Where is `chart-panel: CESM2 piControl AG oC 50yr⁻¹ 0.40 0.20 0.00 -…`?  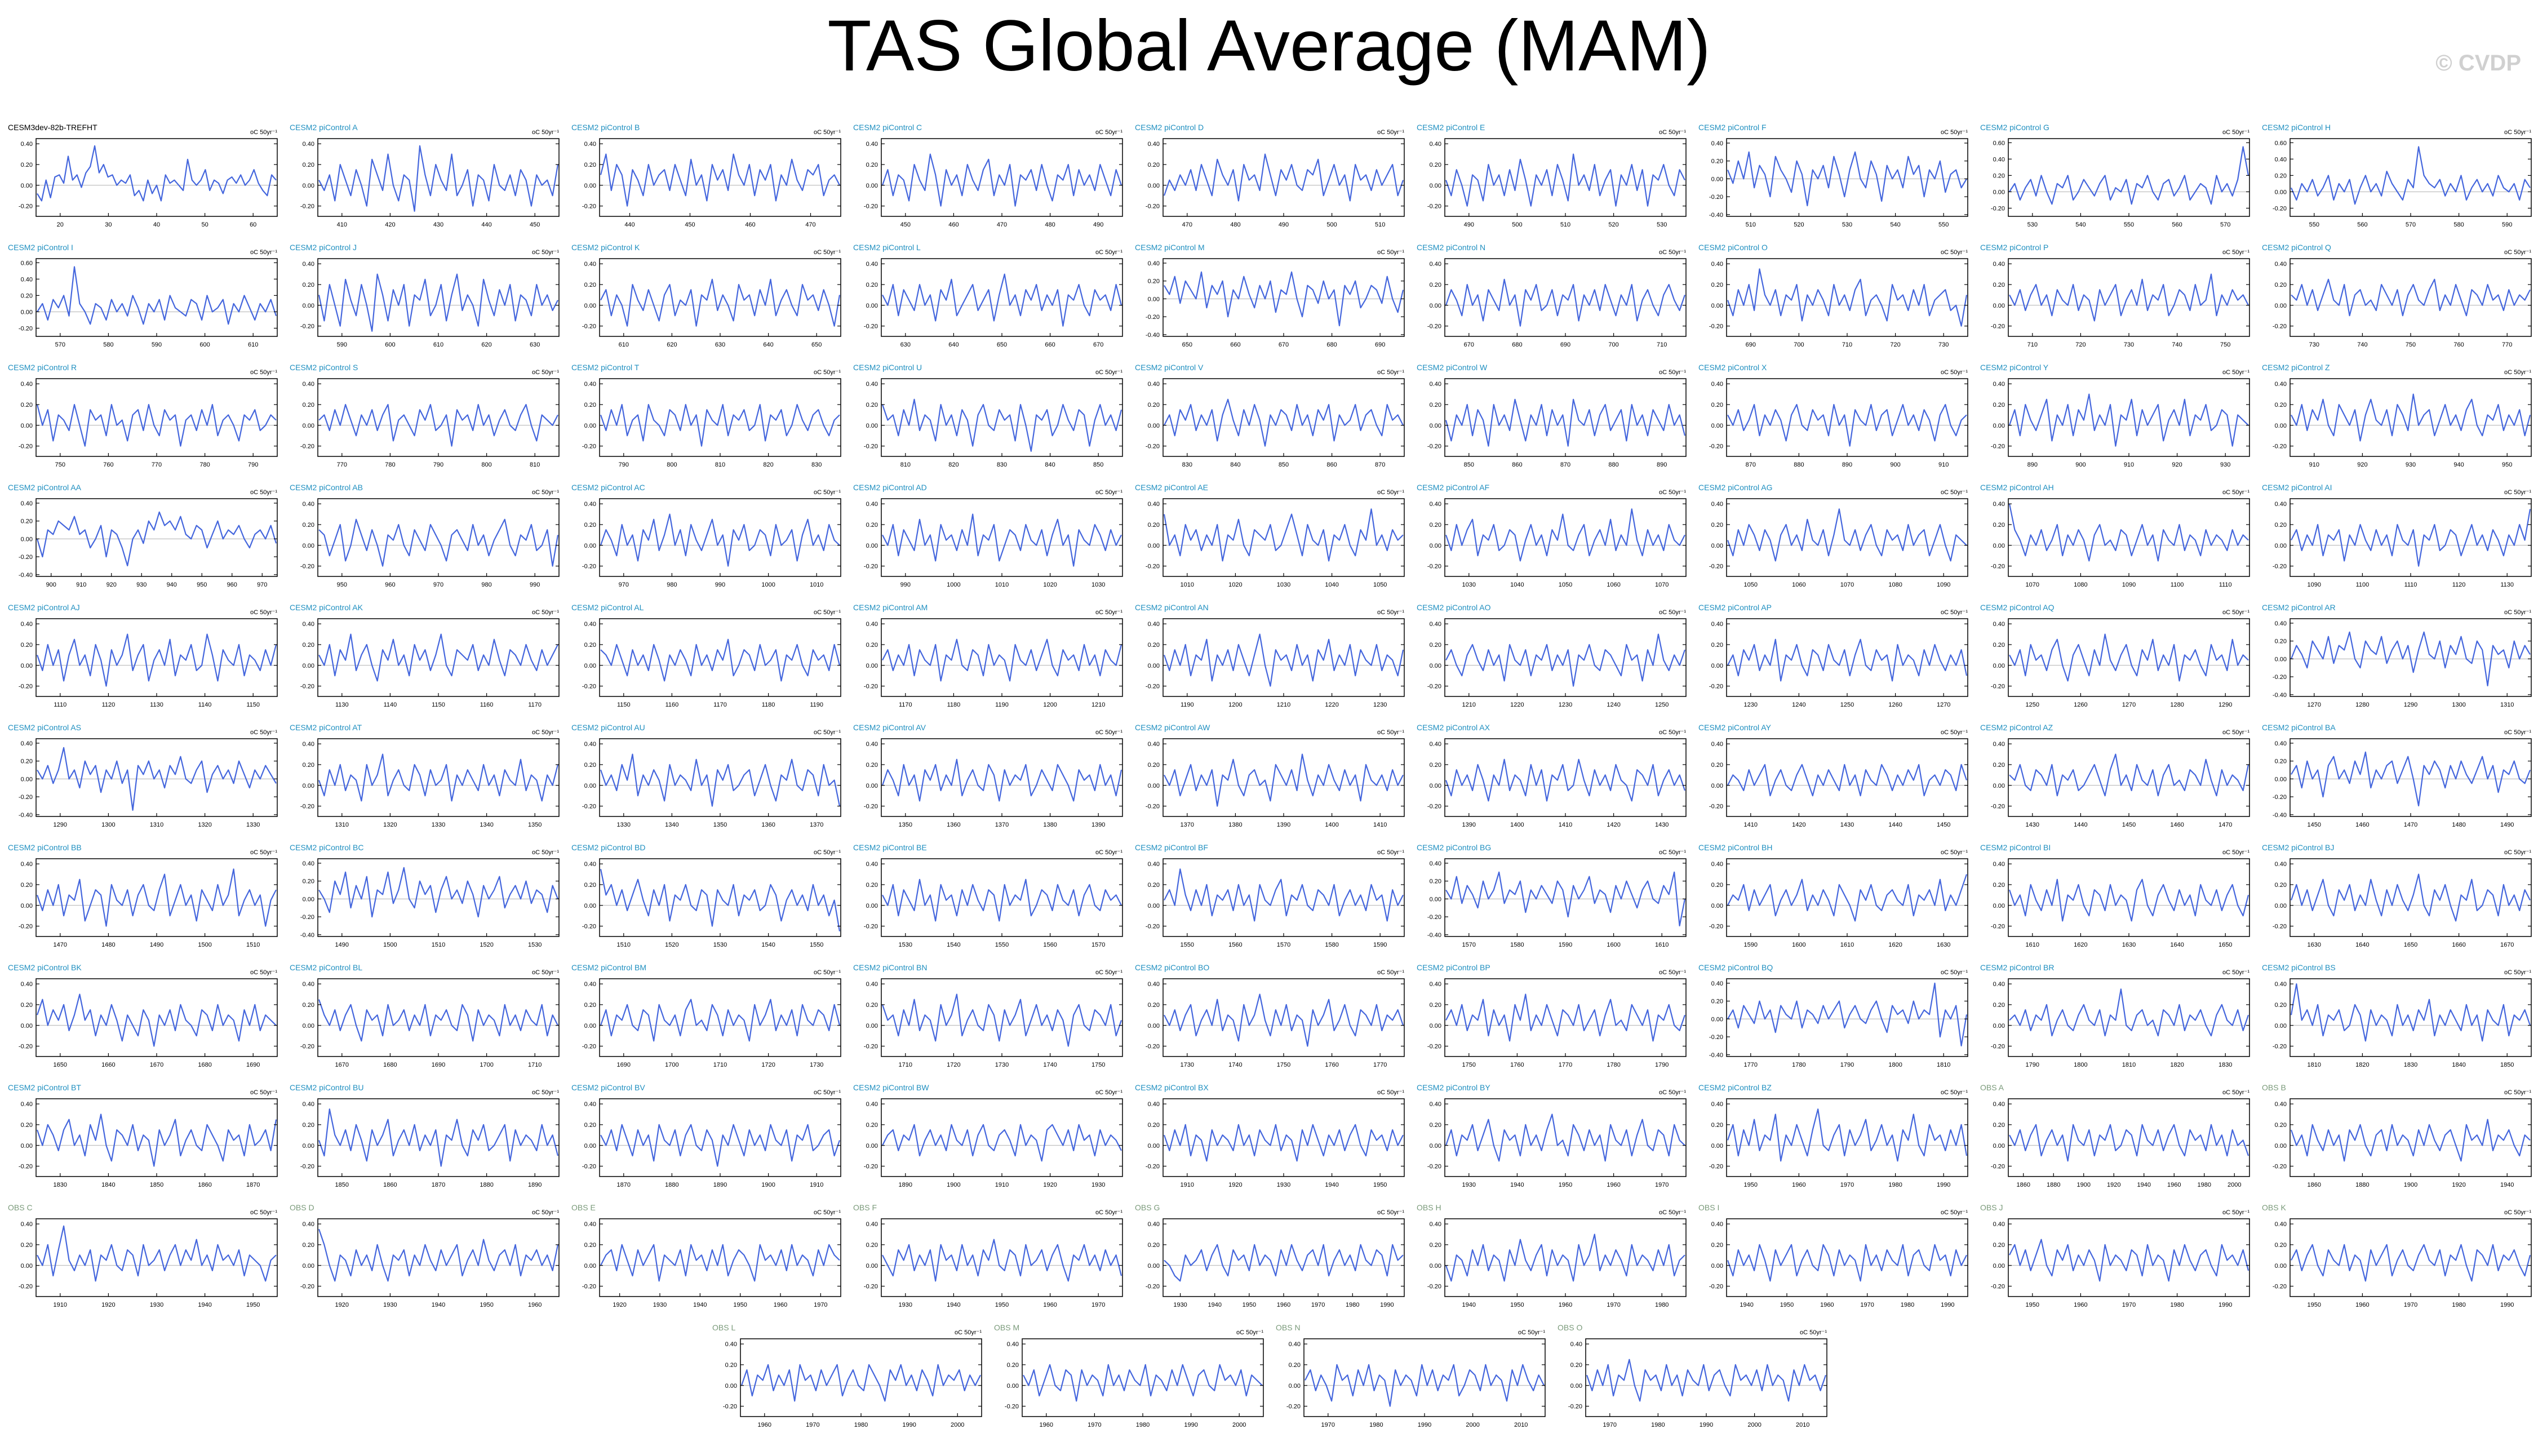 chart-panel: CESM2 piControl AG oC 50yr⁻¹ 0.40 0.20 0.00 -… is located at coordinates (1839, 542).